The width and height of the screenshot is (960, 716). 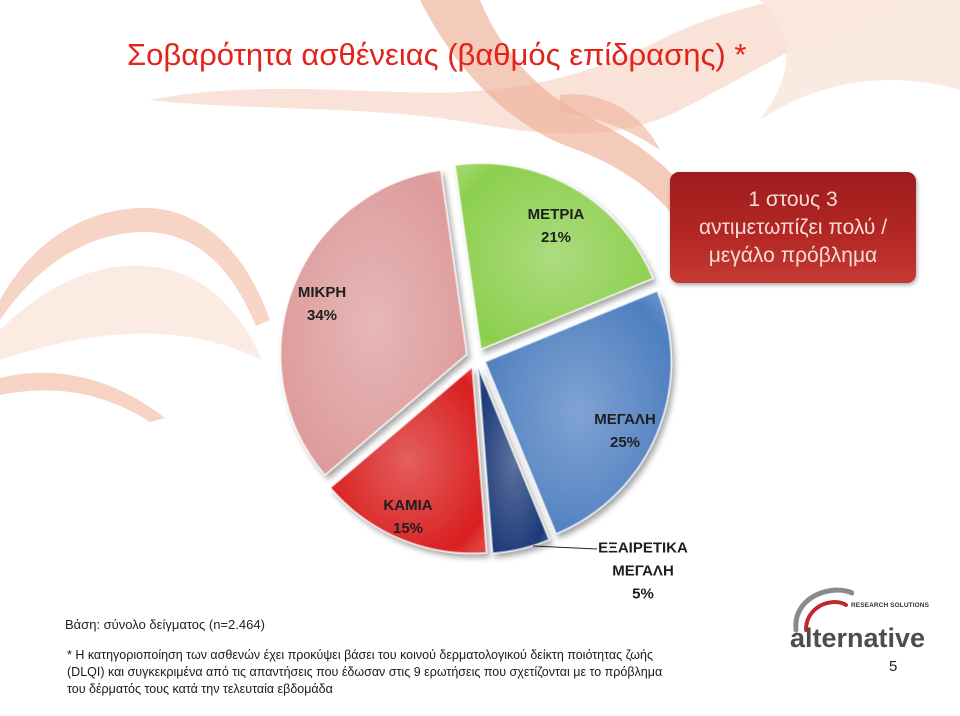 What do you see at coordinates (373, 322) in the screenshot?
I see `pie-slice-mikri` at bounding box center [373, 322].